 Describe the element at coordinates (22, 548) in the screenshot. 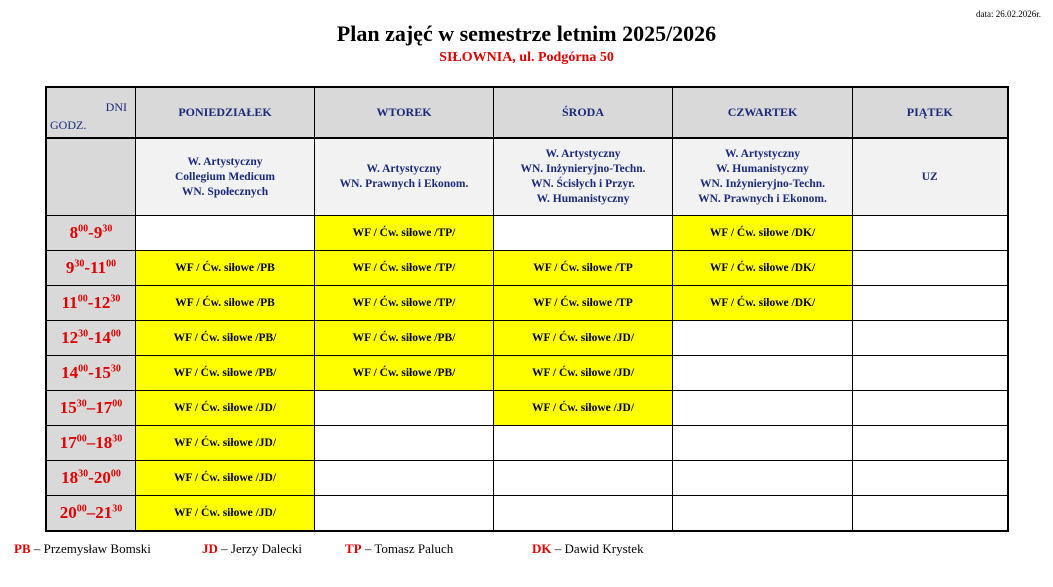

I see `instructor-code: PB` at that location.